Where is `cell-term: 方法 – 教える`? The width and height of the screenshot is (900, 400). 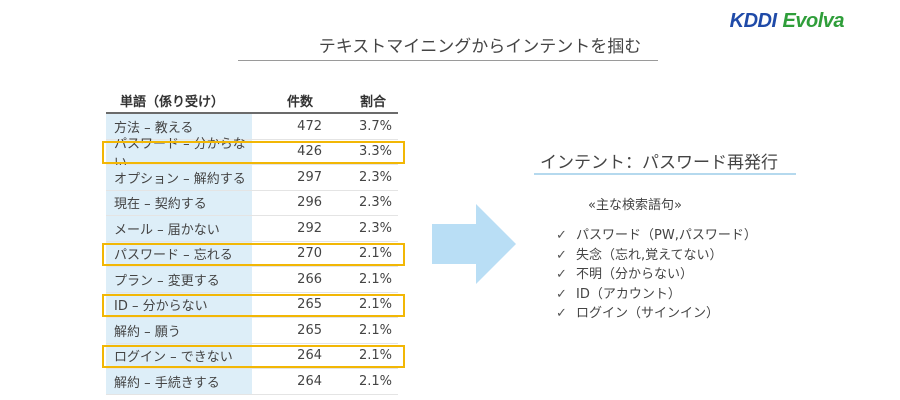 cell-term: 方法 – 教える is located at coordinates (179, 126).